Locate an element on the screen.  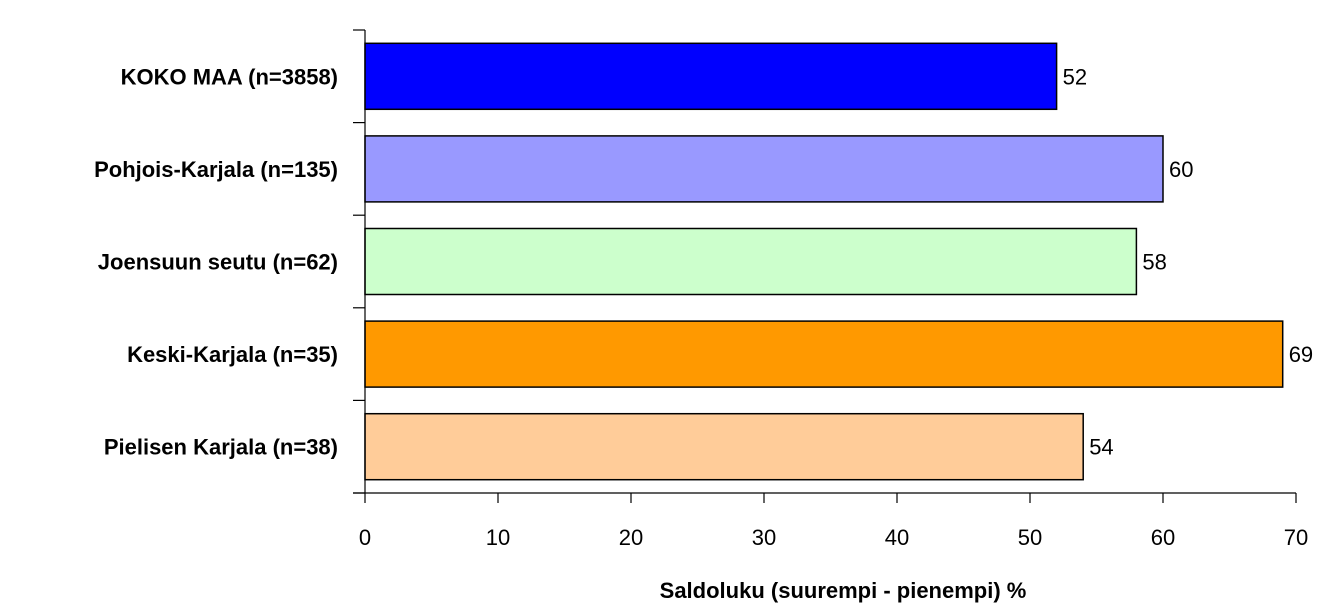
category-label-3: Keski-Karjala (n=35) is located at coordinates (232, 354).